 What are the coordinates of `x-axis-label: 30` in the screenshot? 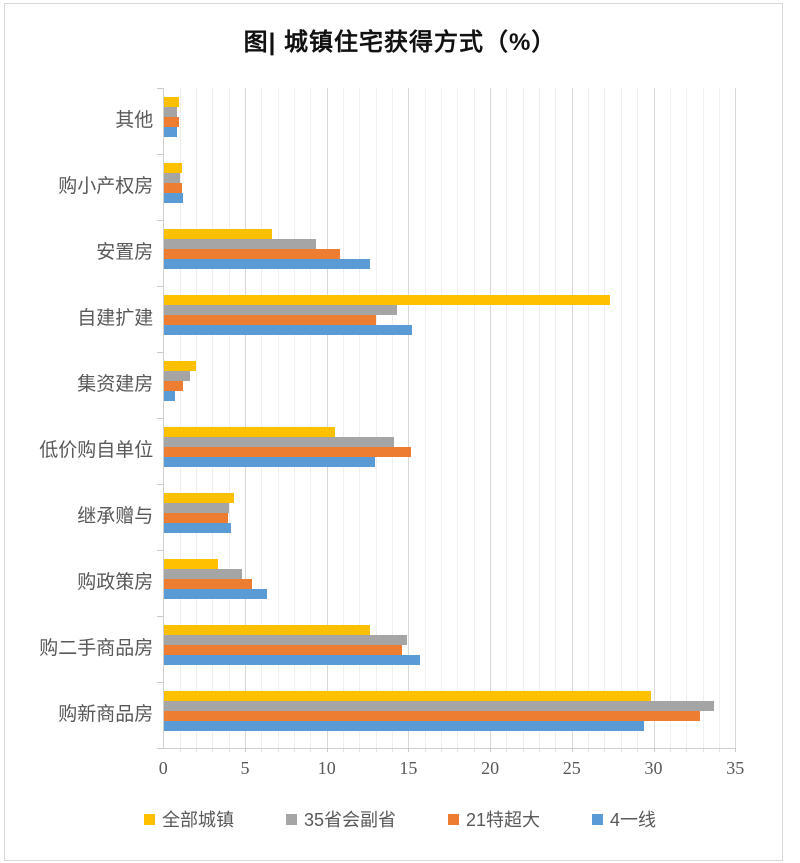 It's located at (653, 768).